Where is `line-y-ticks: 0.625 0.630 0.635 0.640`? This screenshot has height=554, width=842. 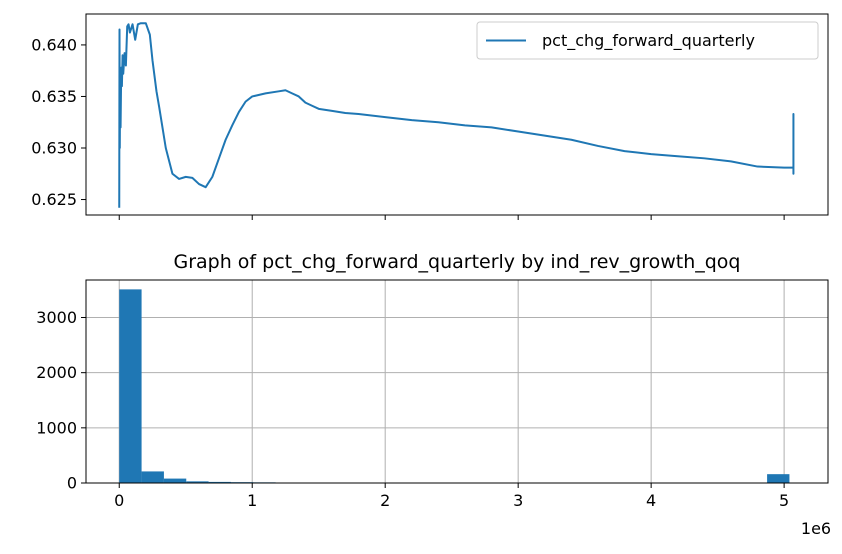 line-y-ticks: 0.625 0.630 0.635 0.640 is located at coordinates (58, 122).